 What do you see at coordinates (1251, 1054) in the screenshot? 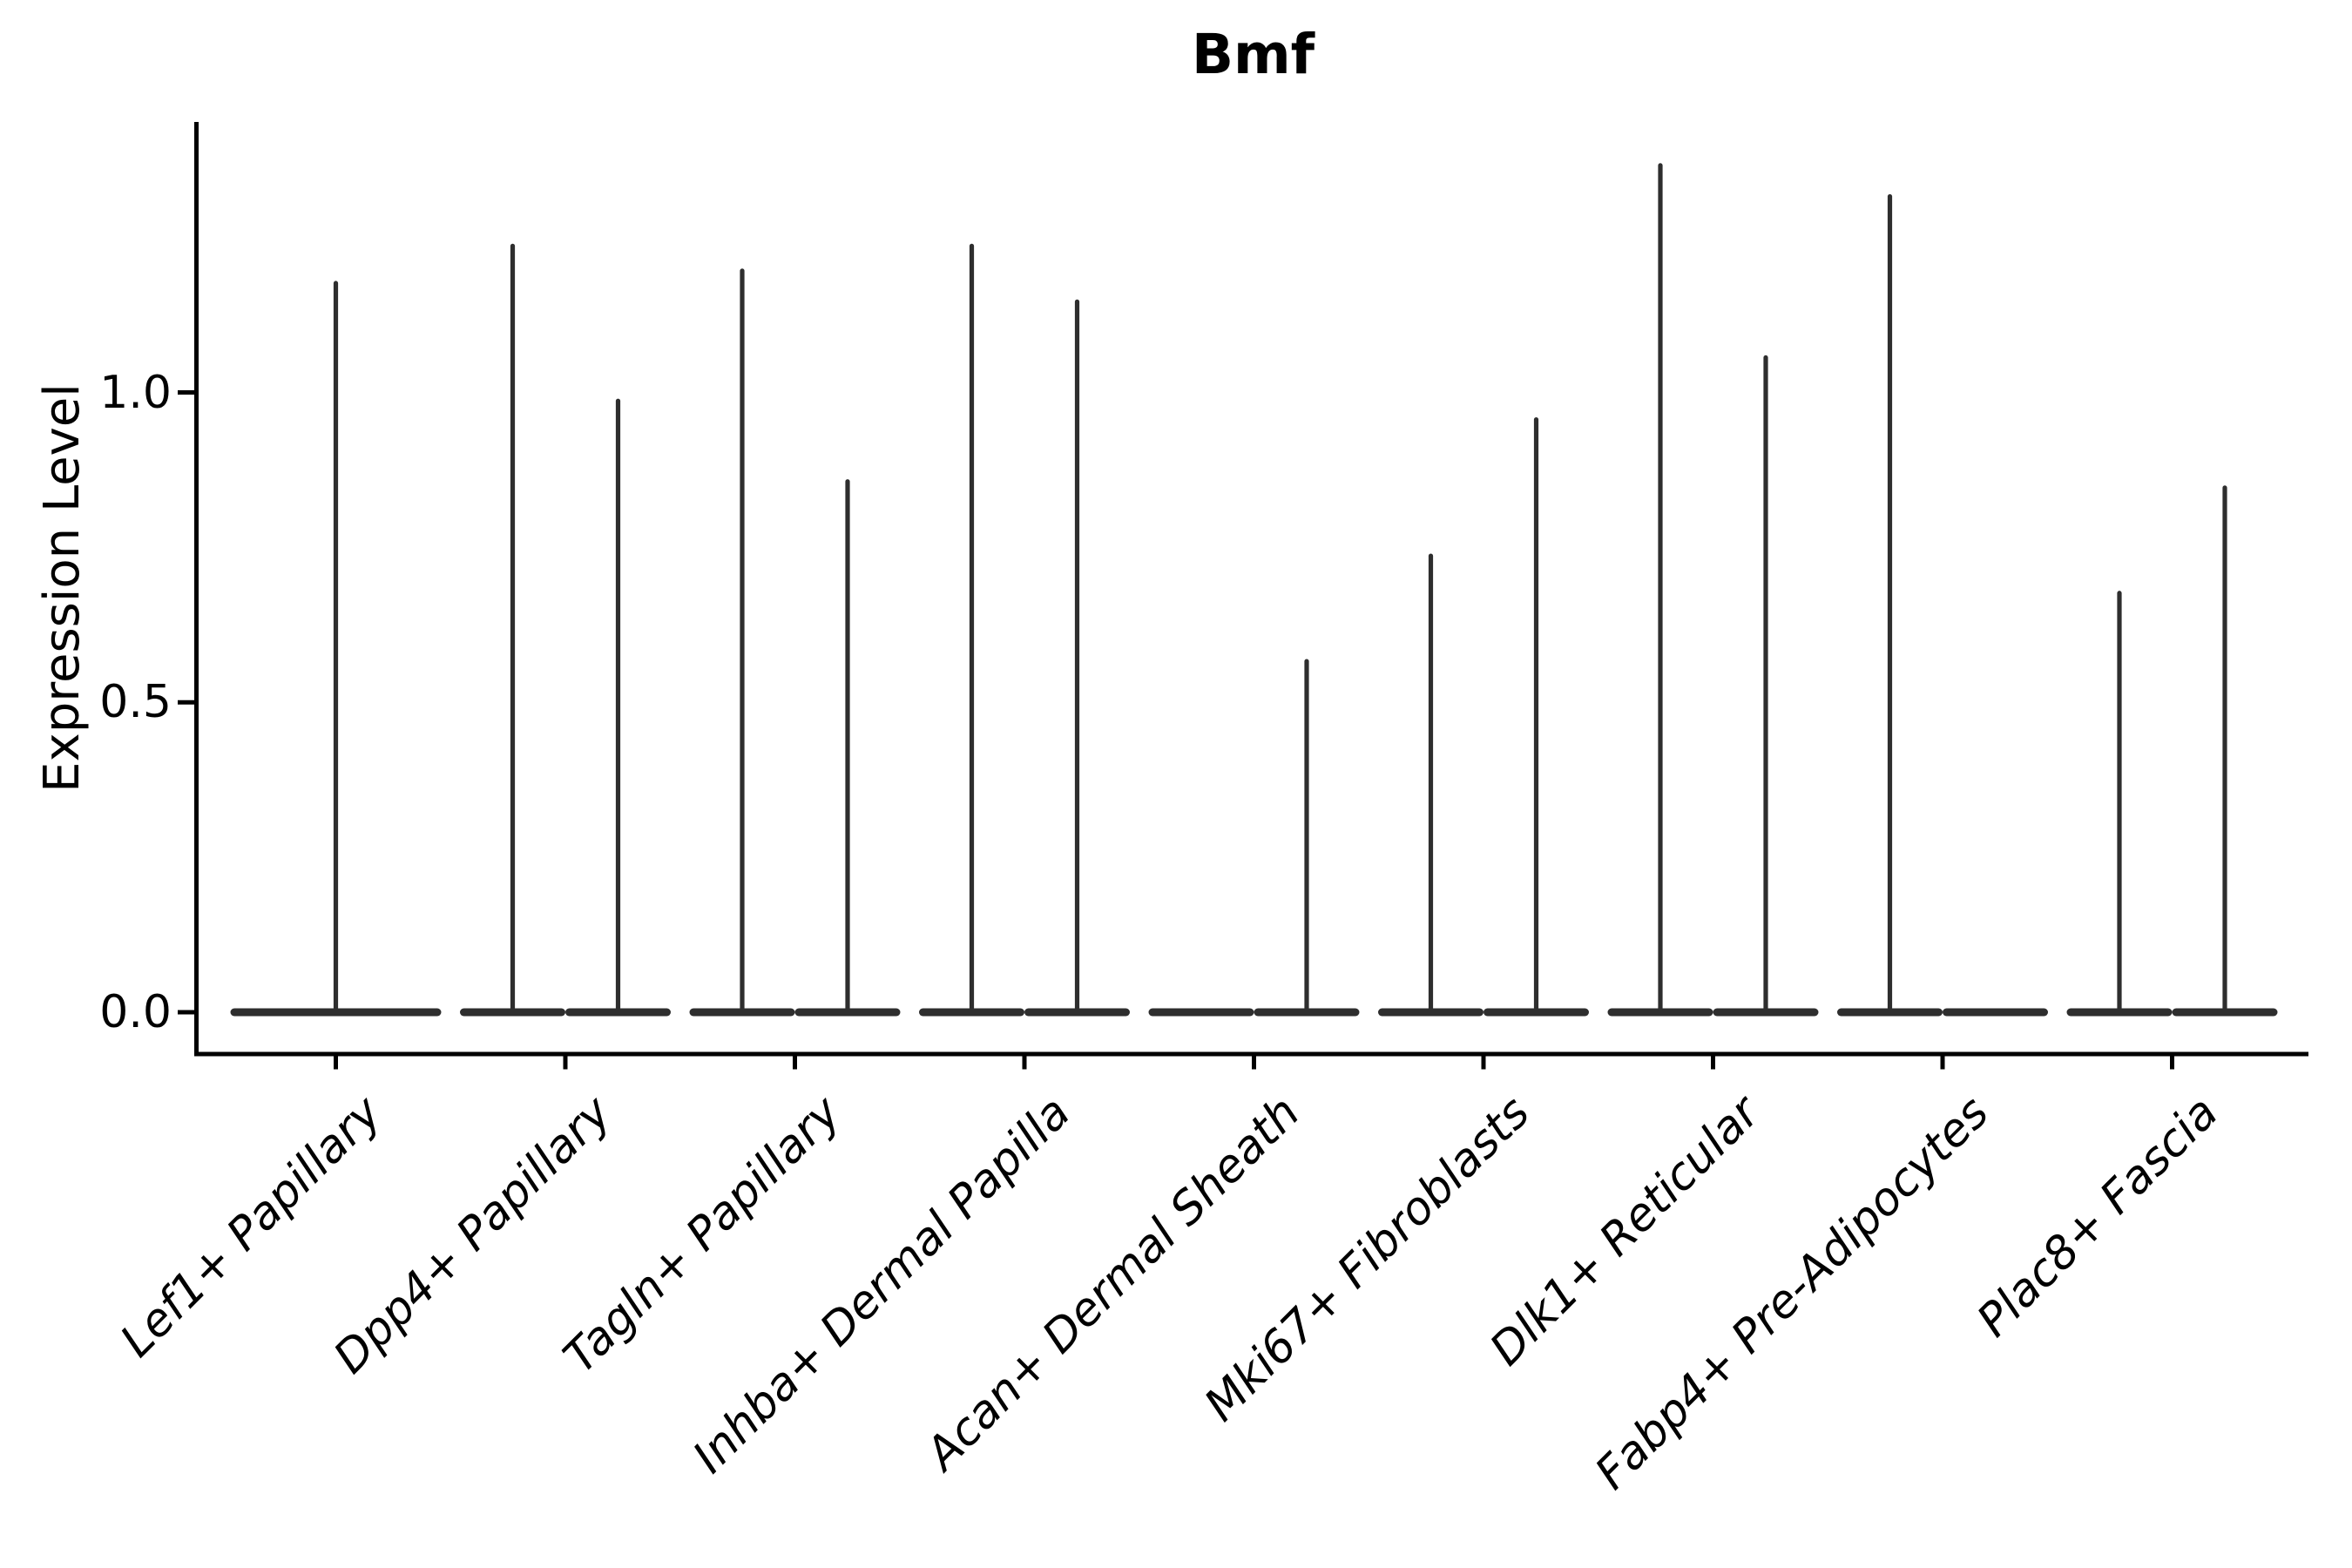
I see `x-axis-spine` at bounding box center [1251, 1054].